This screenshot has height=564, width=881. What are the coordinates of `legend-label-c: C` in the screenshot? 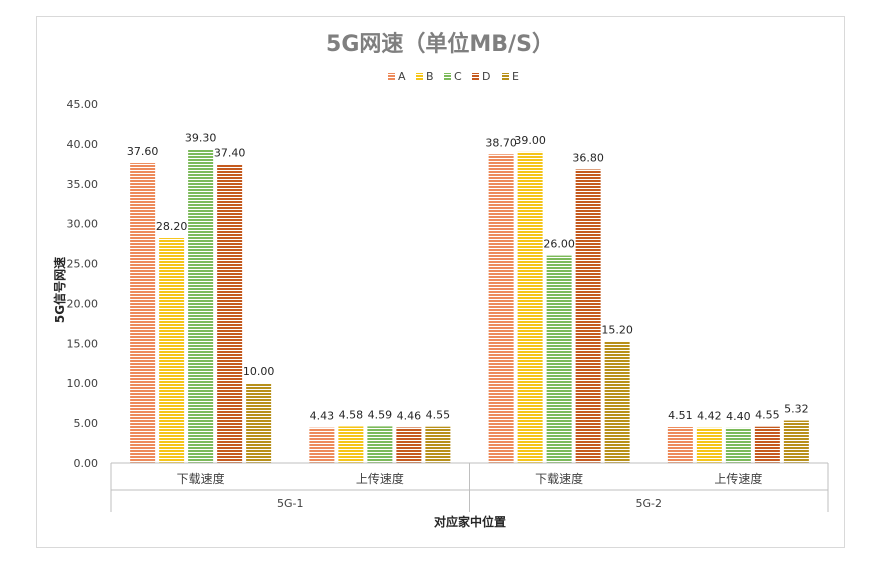 It's located at (458, 76).